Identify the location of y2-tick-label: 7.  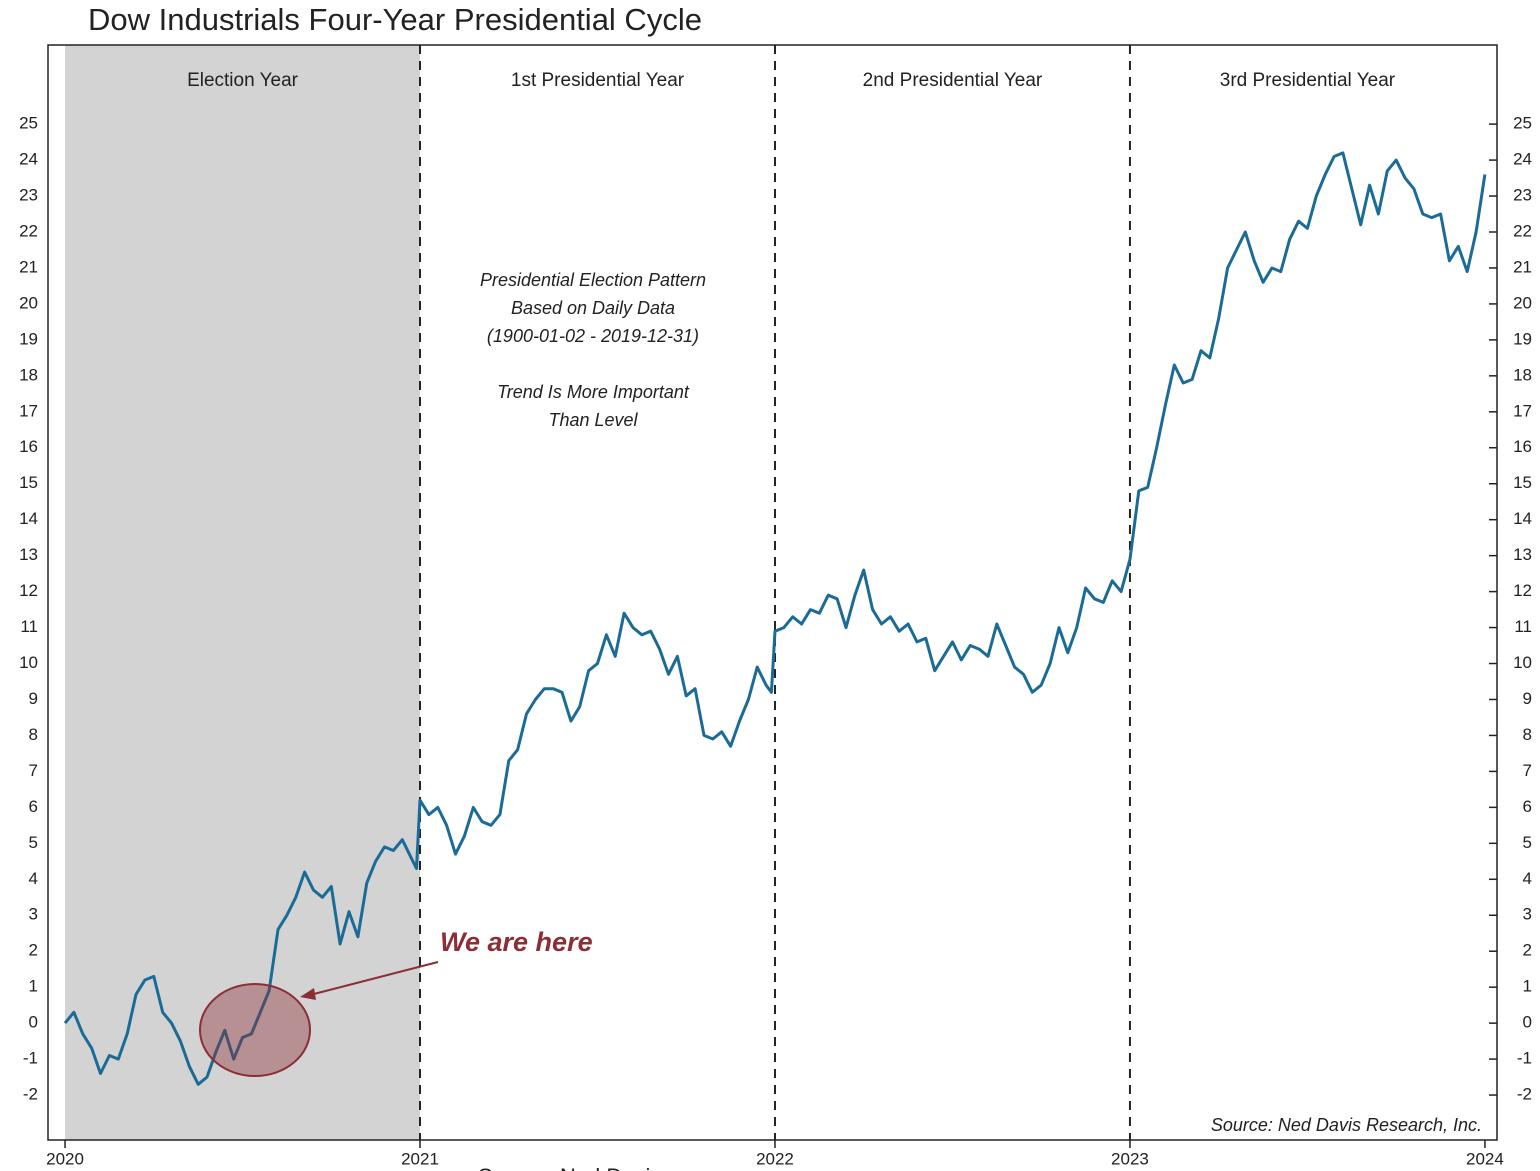
(1527, 770).